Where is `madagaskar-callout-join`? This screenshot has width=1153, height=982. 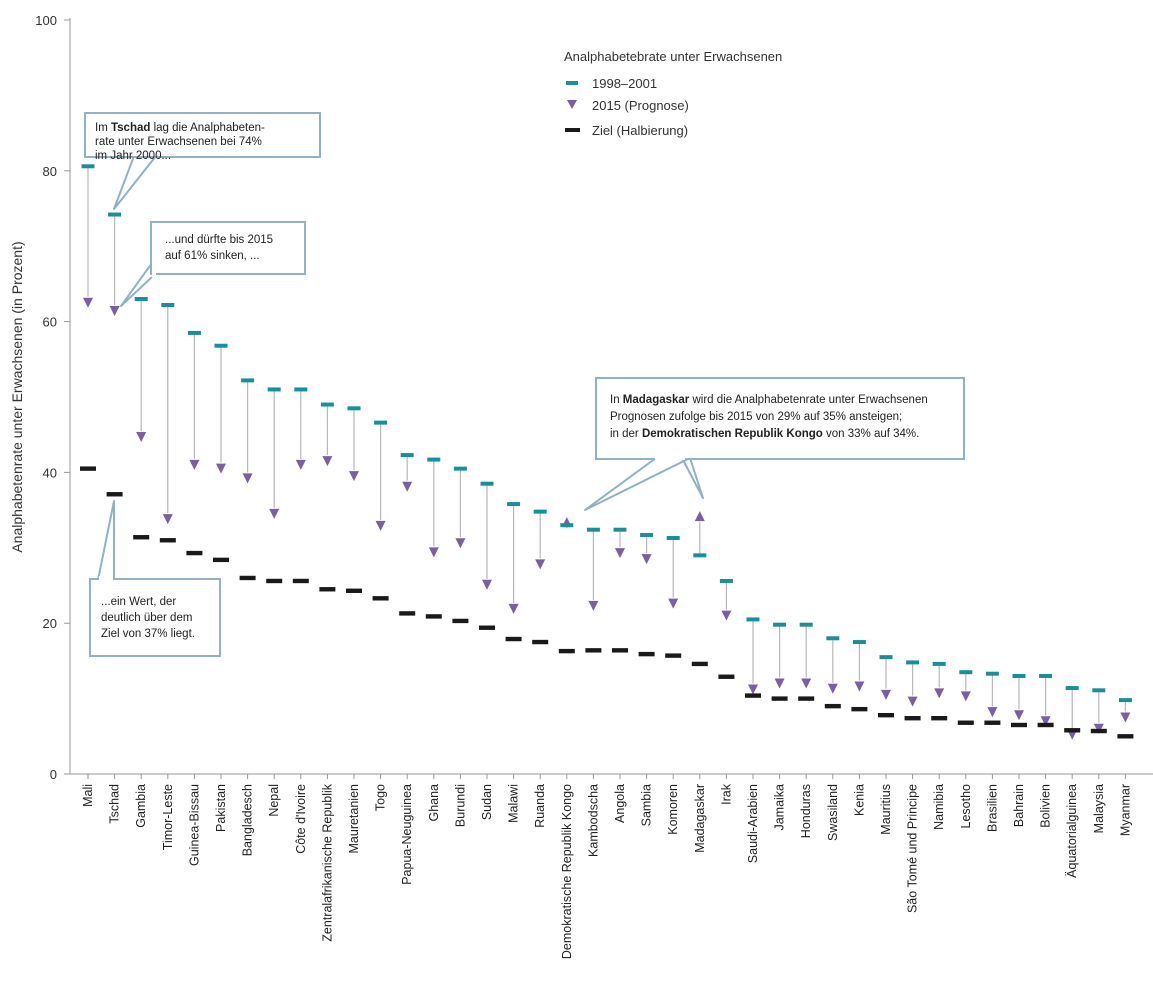 madagaskar-callout-join is located at coordinates (670, 457).